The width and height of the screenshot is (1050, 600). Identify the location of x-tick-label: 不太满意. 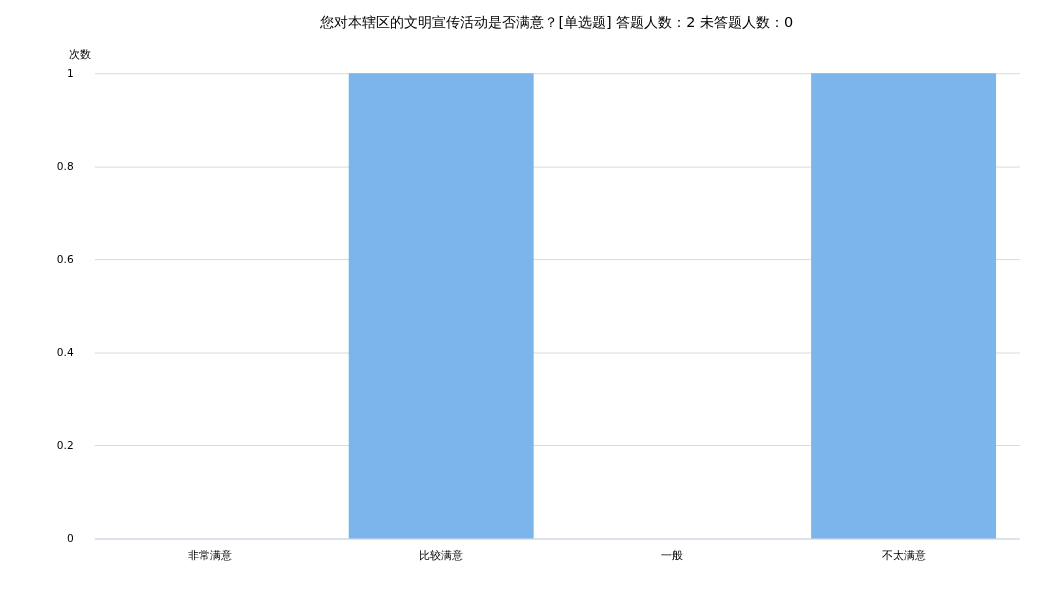
(903, 555).